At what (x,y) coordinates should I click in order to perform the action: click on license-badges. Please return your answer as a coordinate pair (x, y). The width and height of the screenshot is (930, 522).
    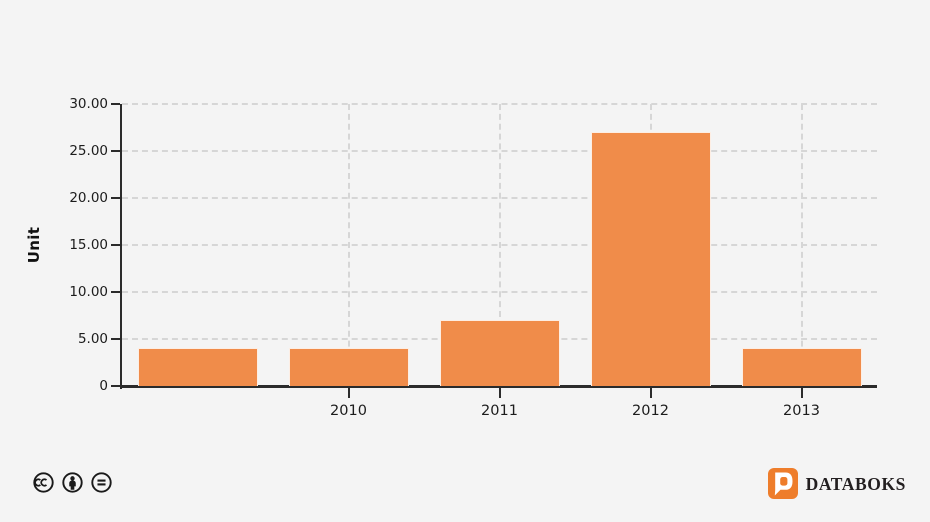
    Looking at the image, I should click on (72, 482).